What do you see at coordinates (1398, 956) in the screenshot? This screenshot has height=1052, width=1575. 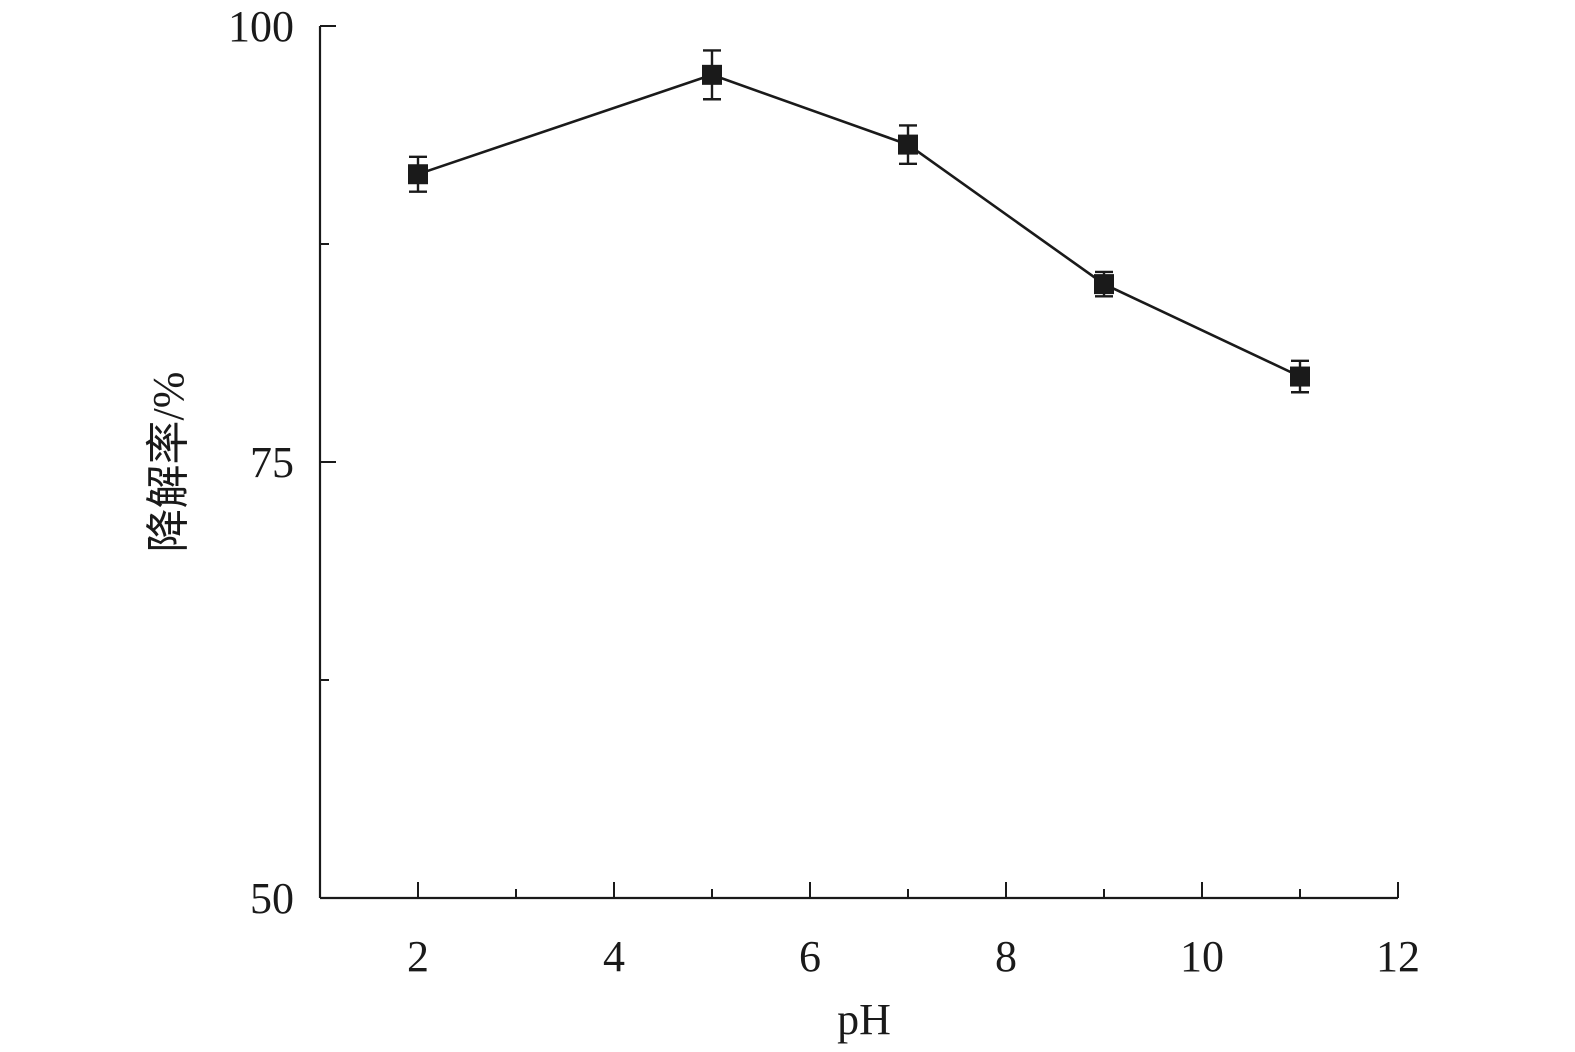 I see `x-tick-label: 12` at bounding box center [1398, 956].